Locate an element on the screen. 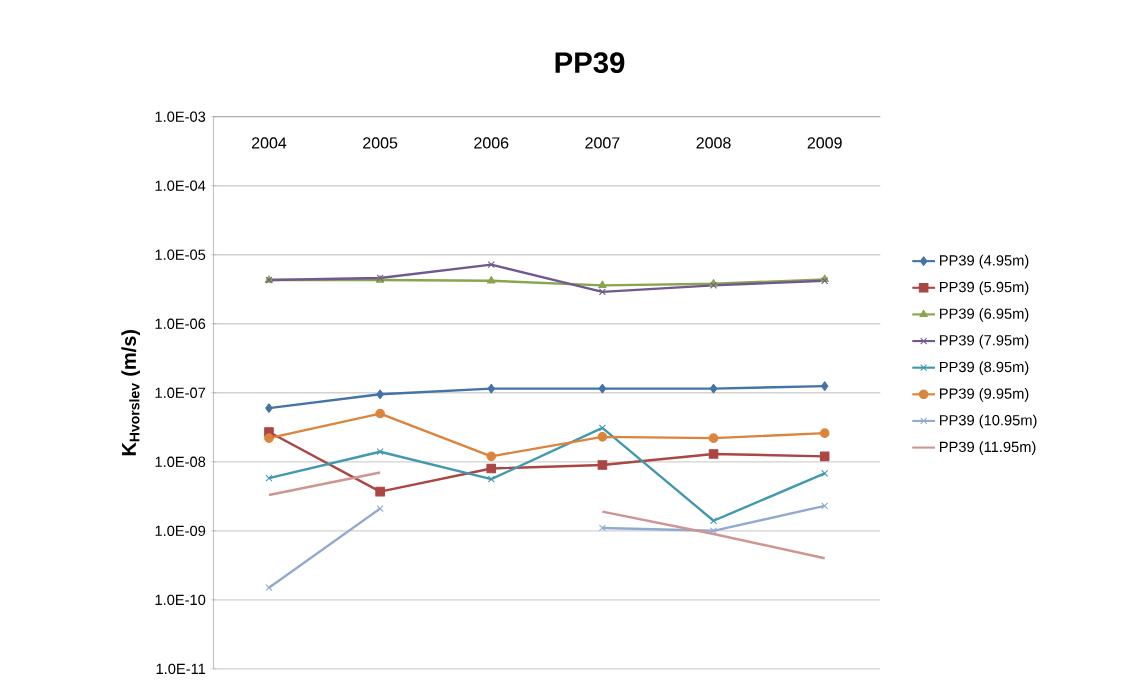 This screenshot has width=1131, height=691. legend-label: PP39 (6.95m) is located at coordinates (984, 315).